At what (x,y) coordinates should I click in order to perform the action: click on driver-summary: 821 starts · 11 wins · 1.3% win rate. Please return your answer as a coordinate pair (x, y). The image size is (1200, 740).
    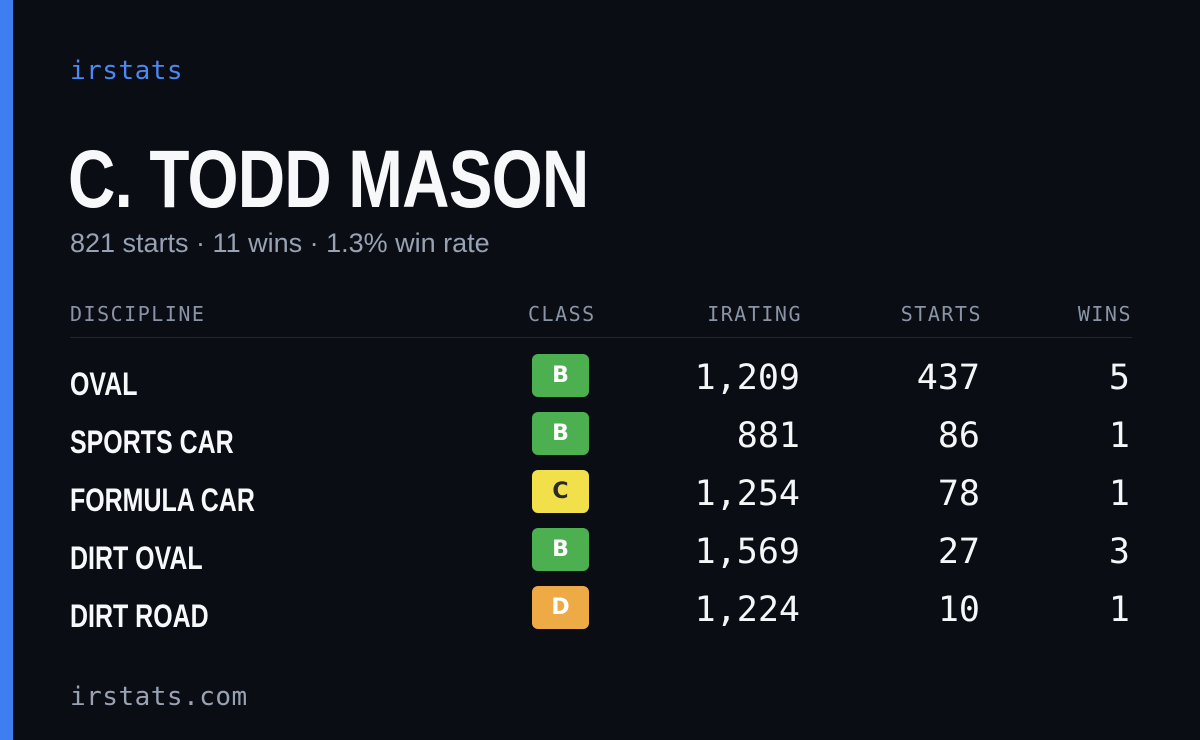
    Looking at the image, I should click on (280, 243).